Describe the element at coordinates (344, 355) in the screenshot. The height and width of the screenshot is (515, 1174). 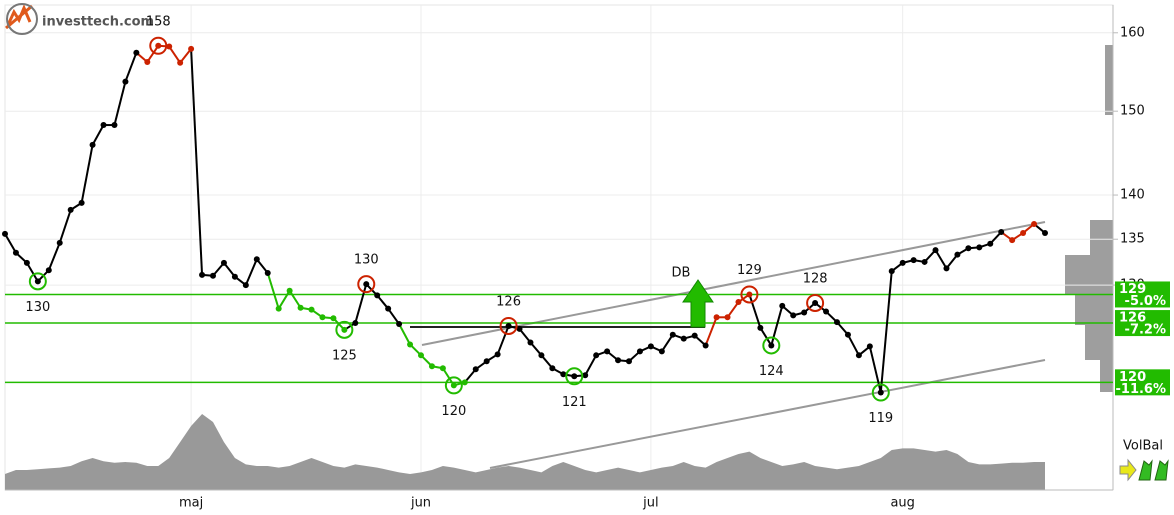
I see `pivot-label: 125` at that location.